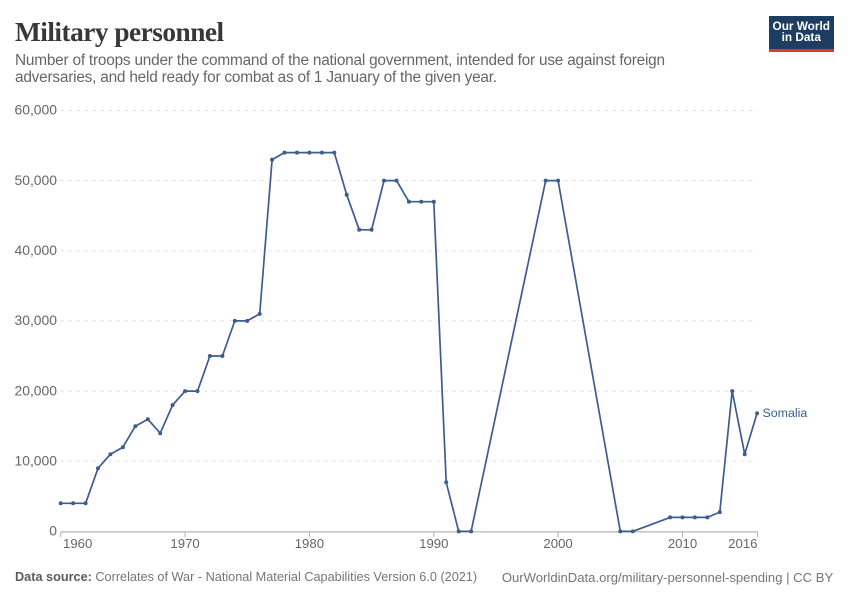 This screenshot has width=850, height=600. I want to click on svg-text: 10,000, so click(36, 460).